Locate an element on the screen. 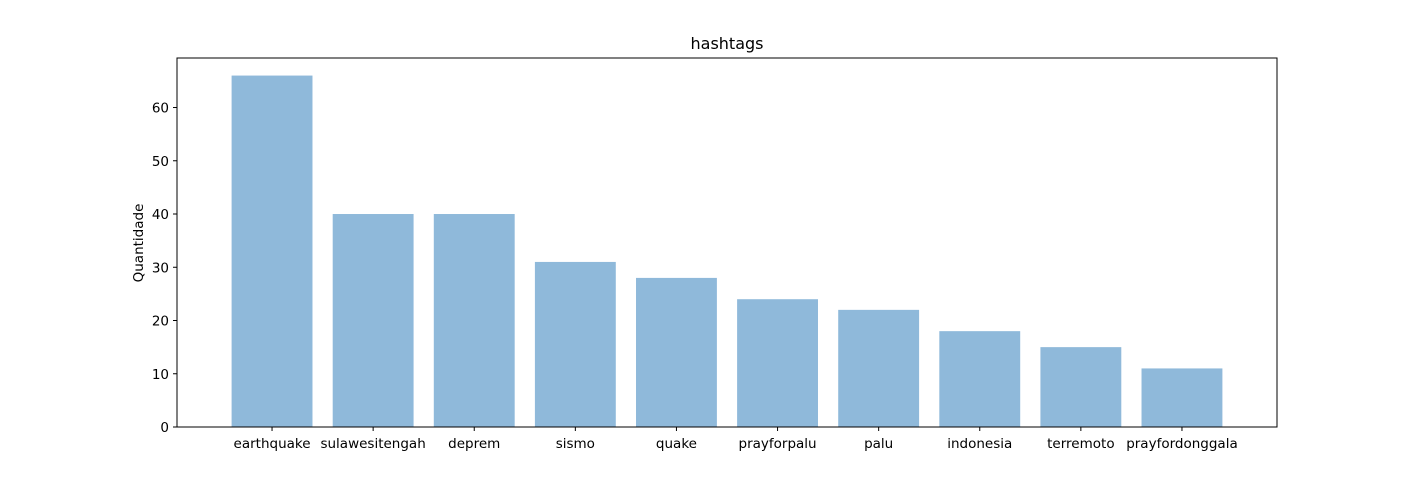 The image size is (1419, 480). y-tick-label: 10 is located at coordinates (160, 375).